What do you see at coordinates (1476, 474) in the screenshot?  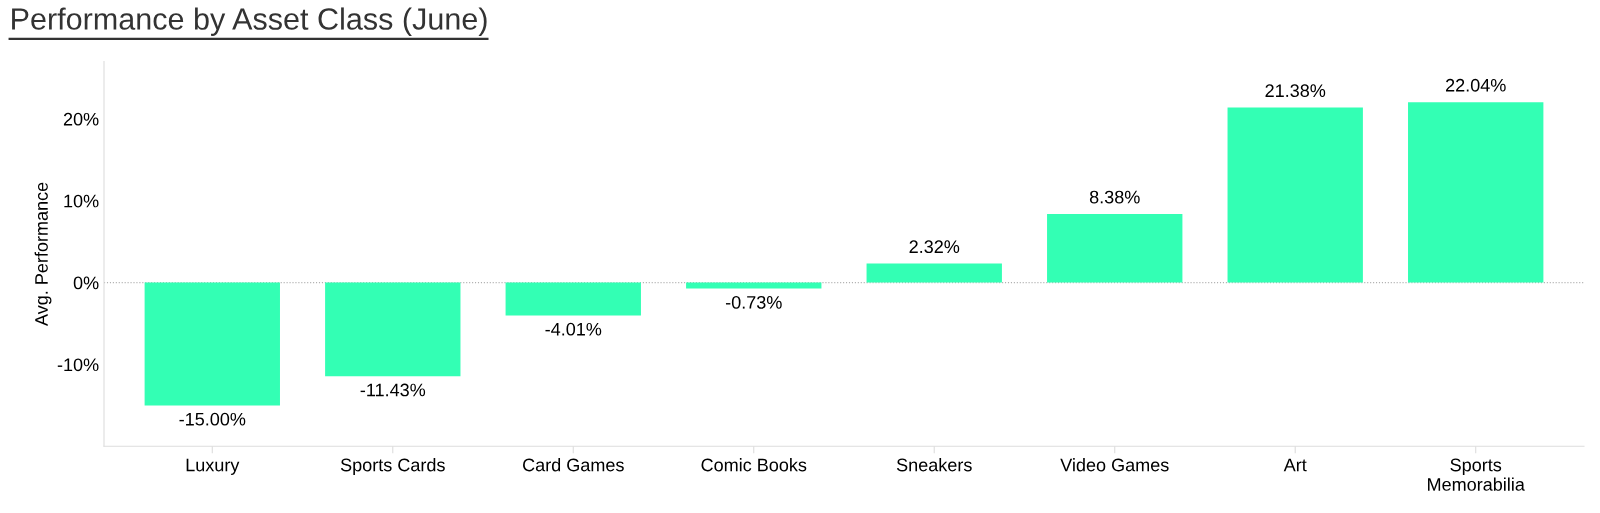 I see `x-tick-label: Sports Memorabilia` at bounding box center [1476, 474].